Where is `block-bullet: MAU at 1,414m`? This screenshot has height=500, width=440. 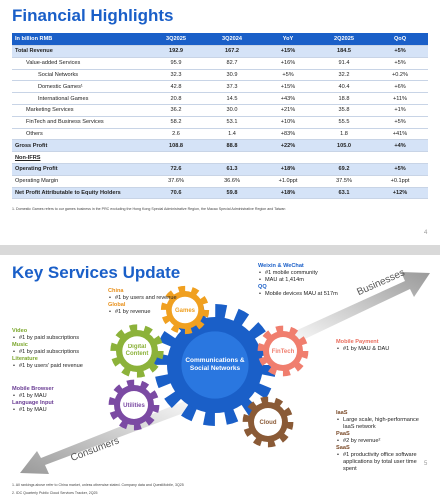
block-bullet: MAU at 1,414m is located at coordinates (318, 280).